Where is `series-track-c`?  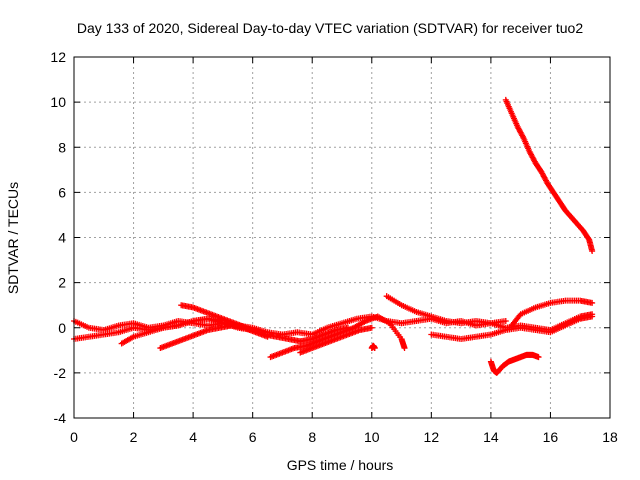
series-track-c is located at coordinates (172, 331).